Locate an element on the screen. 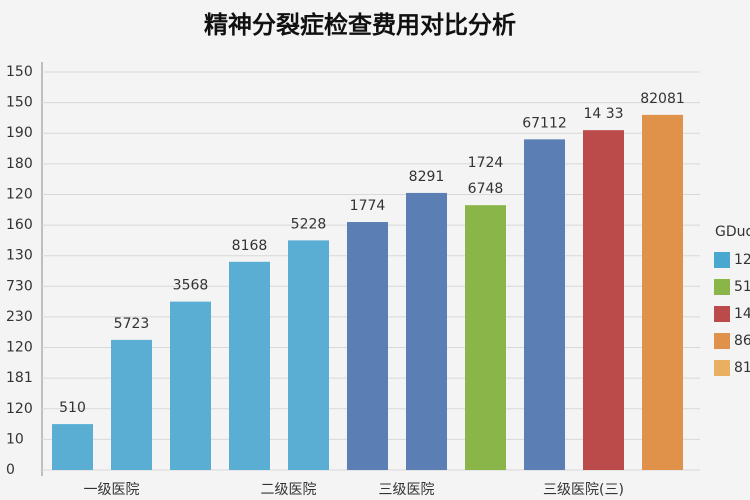  bar-annotation: 3568 is located at coordinates (191, 286).